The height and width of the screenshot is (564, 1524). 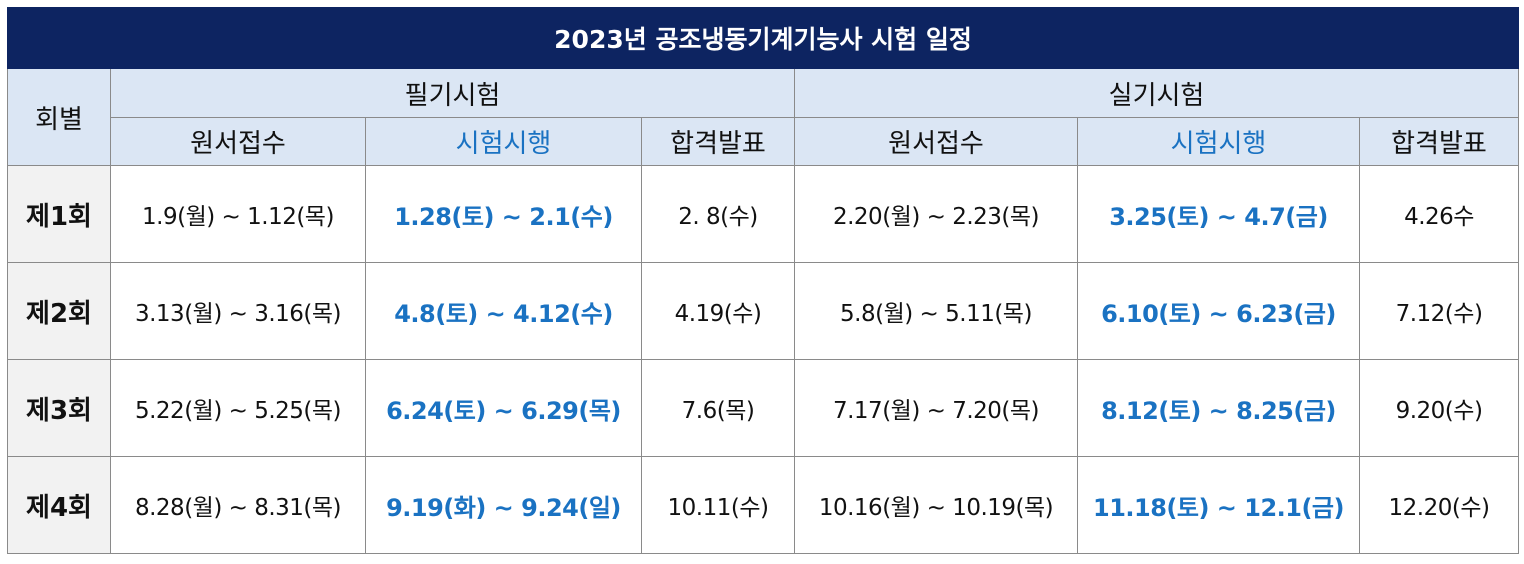 What do you see at coordinates (238, 311) in the screenshot?
I see `written-apply-cell: 3.13(월) ~ 3.16(목)` at bounding box center [238, 311].